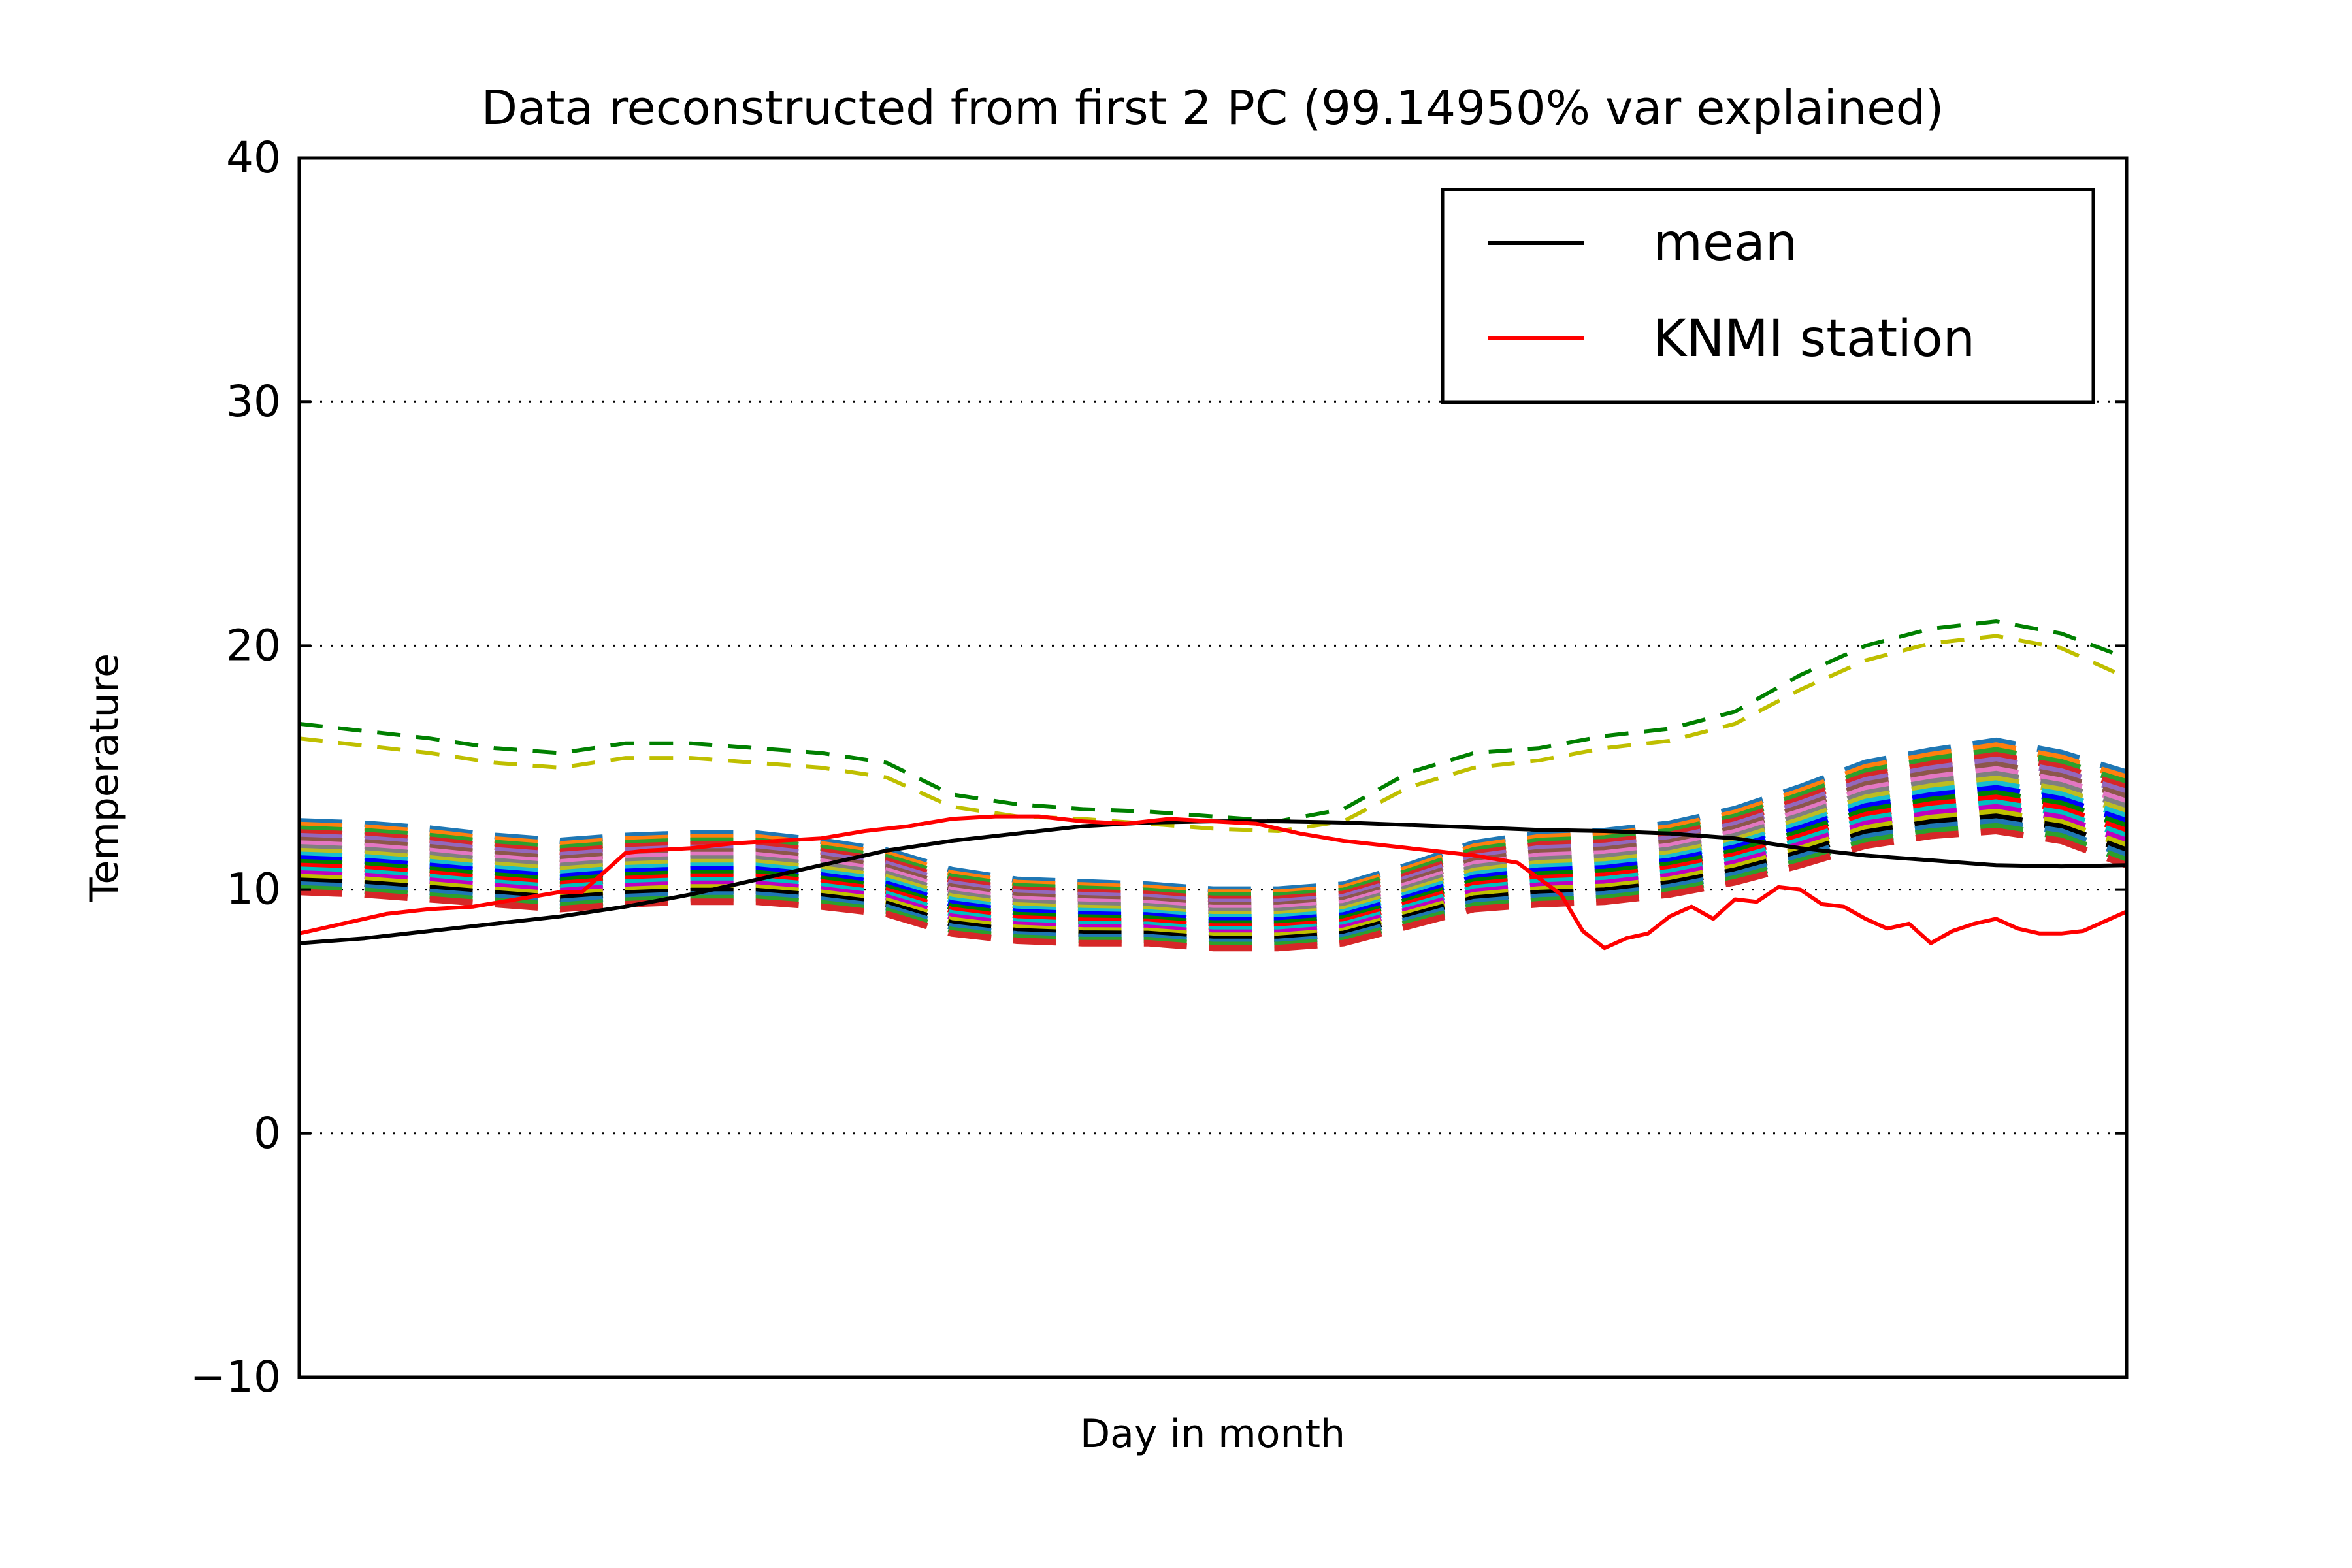  Describe the element at coordinates (1213, 733) in the screenshot. I see `upper-yellow-line` at that location.